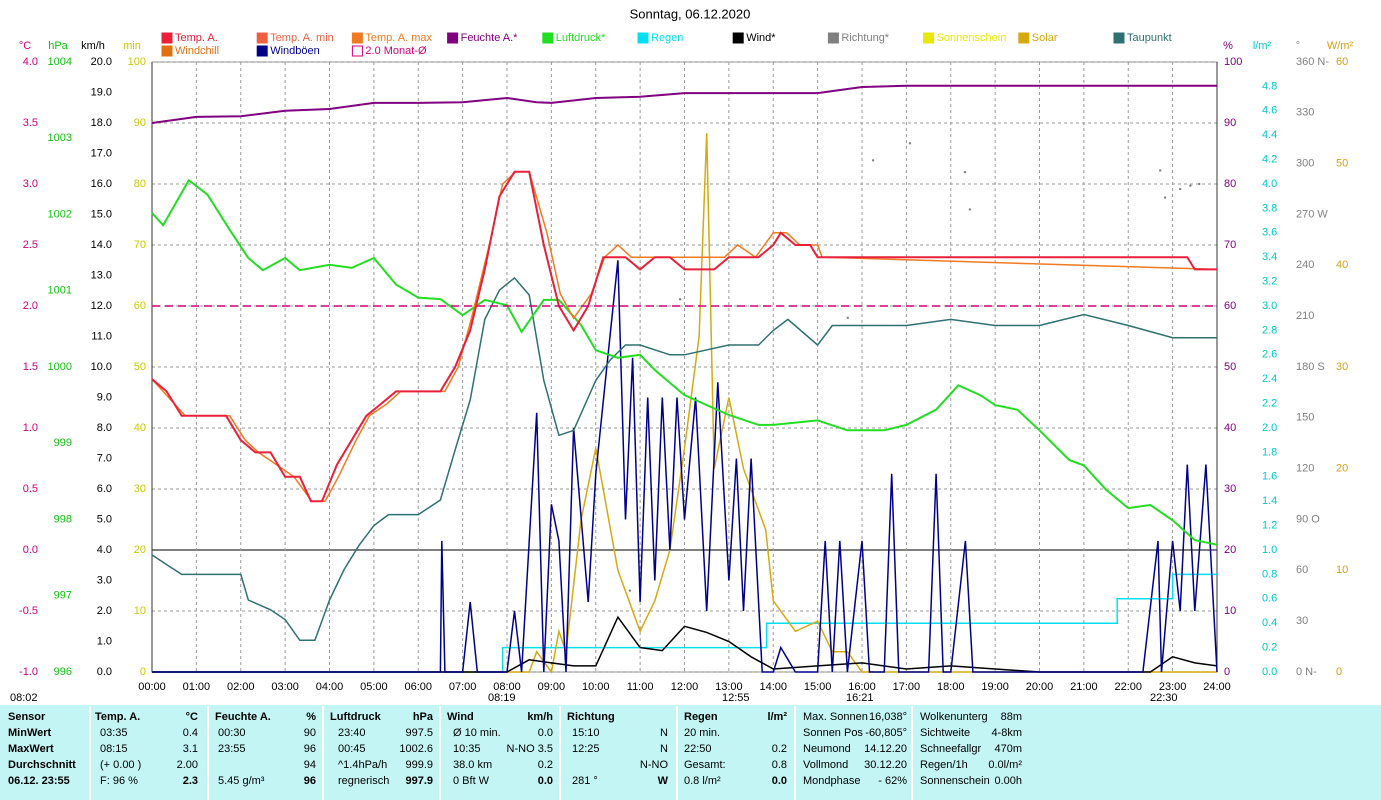 This screenshot has width=1381, height=800. Describe the element at coordinates (30, 123) in the screenshot. I see `y-tick-label: 3.5` at that location.